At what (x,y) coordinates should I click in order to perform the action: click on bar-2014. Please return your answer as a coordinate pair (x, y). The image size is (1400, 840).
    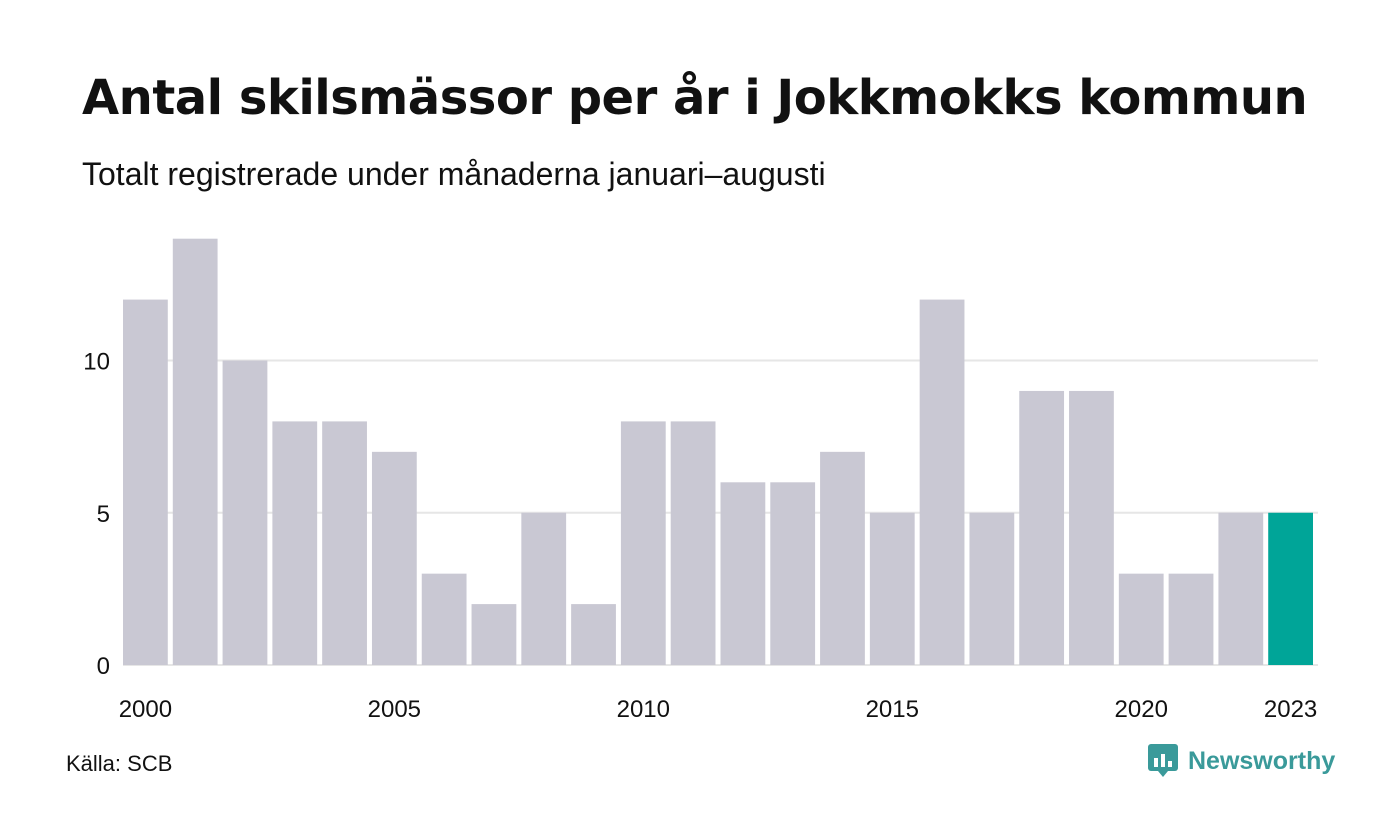
    Looking at the image, I should click on (842, 558).